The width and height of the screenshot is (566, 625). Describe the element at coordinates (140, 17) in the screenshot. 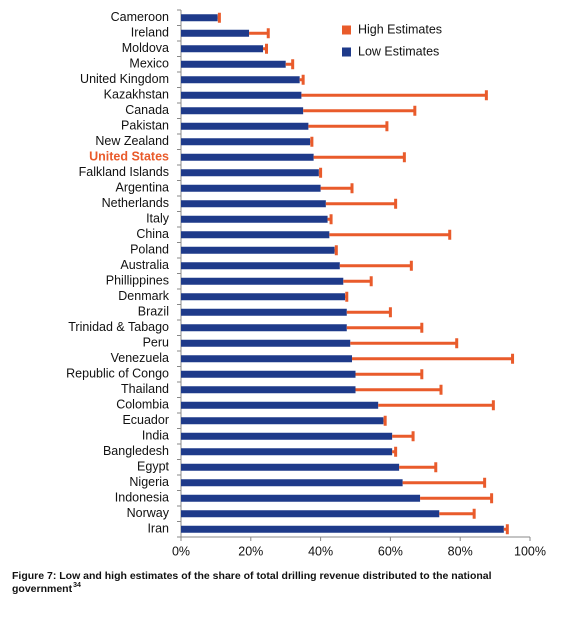

I see `y-tick-label: Cameroon` at that location.